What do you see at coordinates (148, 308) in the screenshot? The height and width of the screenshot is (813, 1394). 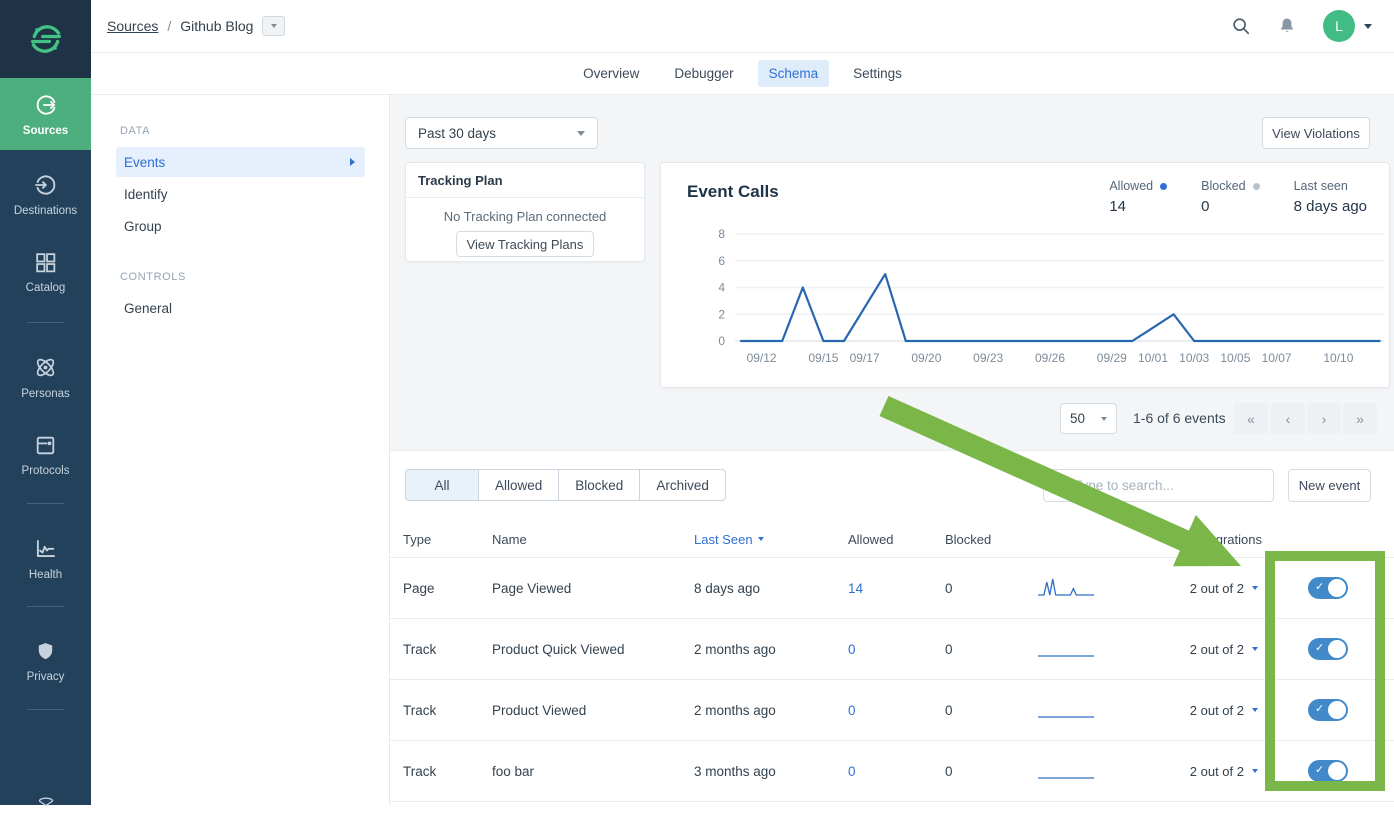 I see `sidebar-item-general: General` at bounding box center [148, 308].